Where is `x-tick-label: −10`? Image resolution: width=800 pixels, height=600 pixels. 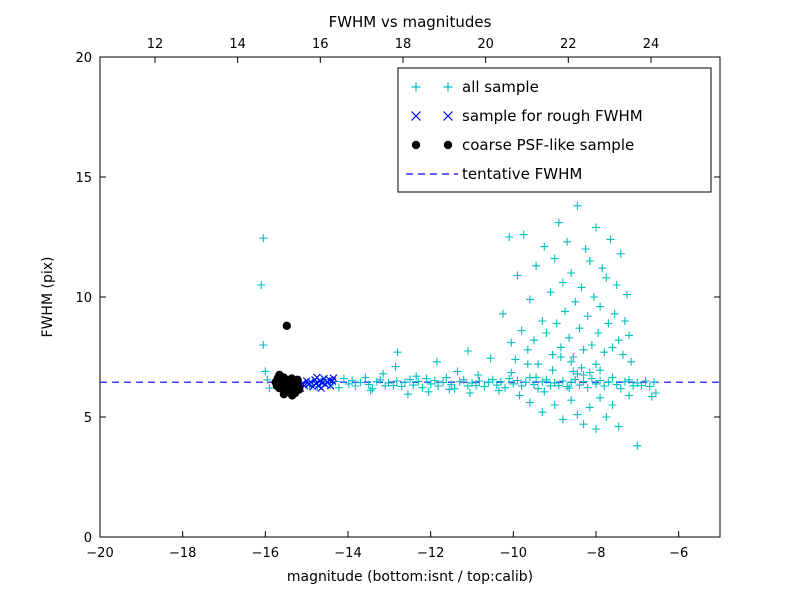
x-tick-label: −10 is located at coordinates (513, 553).